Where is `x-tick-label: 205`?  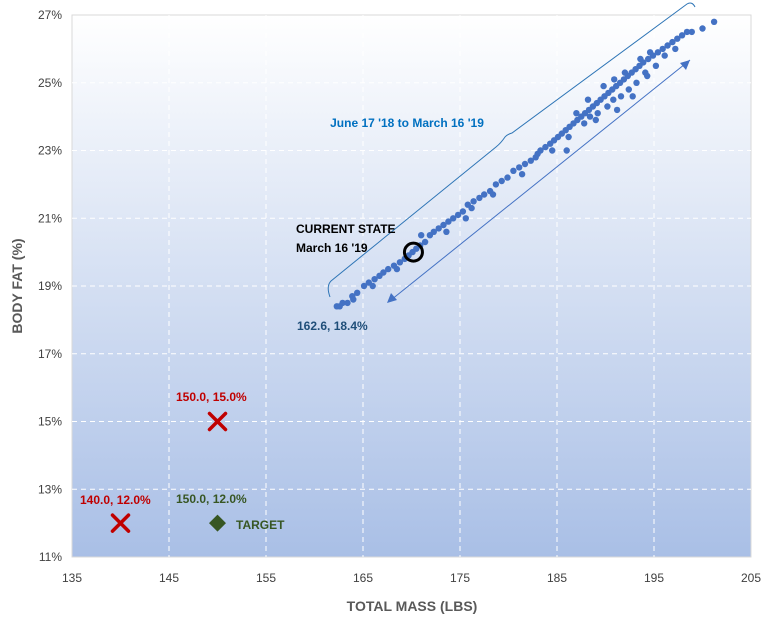 x-tick-label: 205 is located at coordinates (751, 578).